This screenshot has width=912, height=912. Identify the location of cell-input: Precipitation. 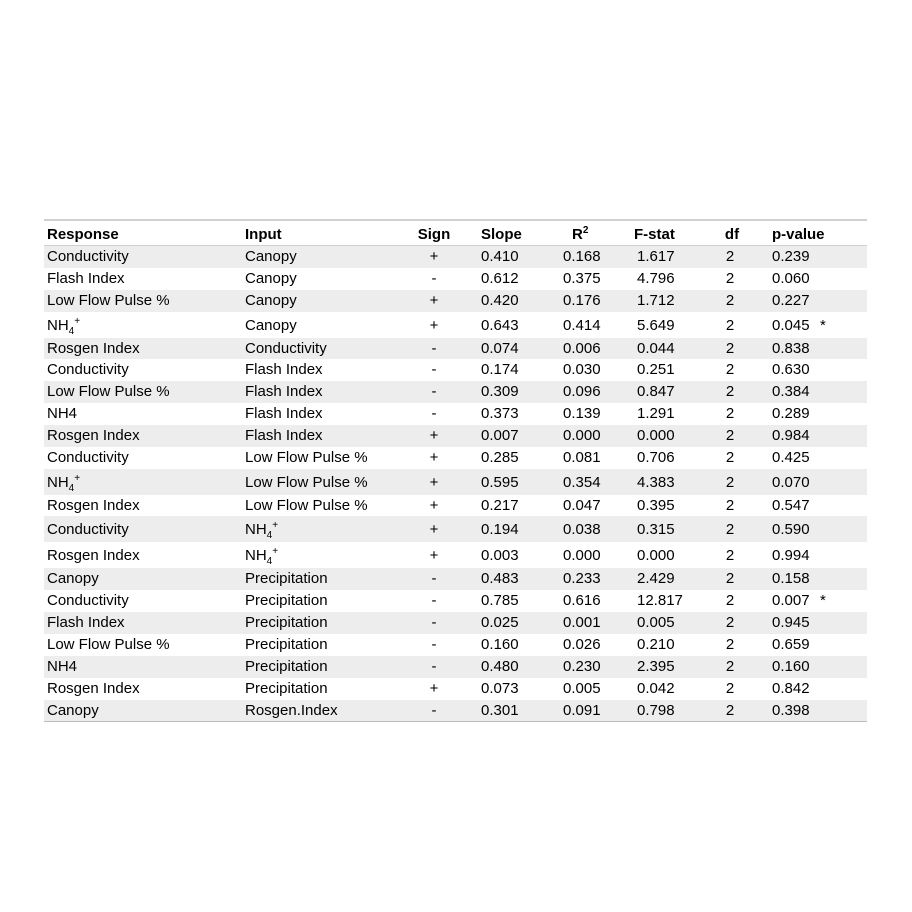
(286, 645).